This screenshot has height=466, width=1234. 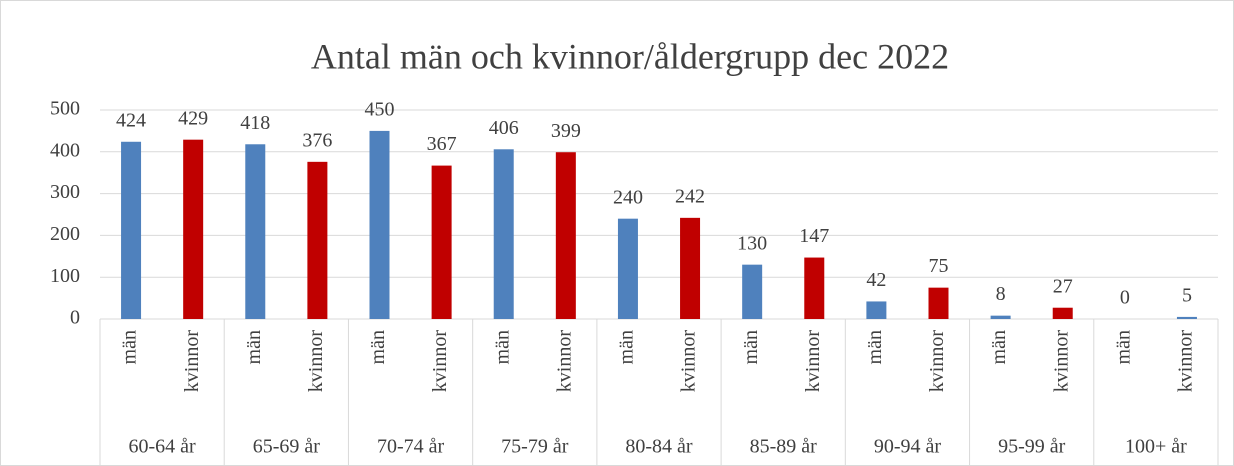 I want to click on value-label: 418, so click(x=255, y=123).